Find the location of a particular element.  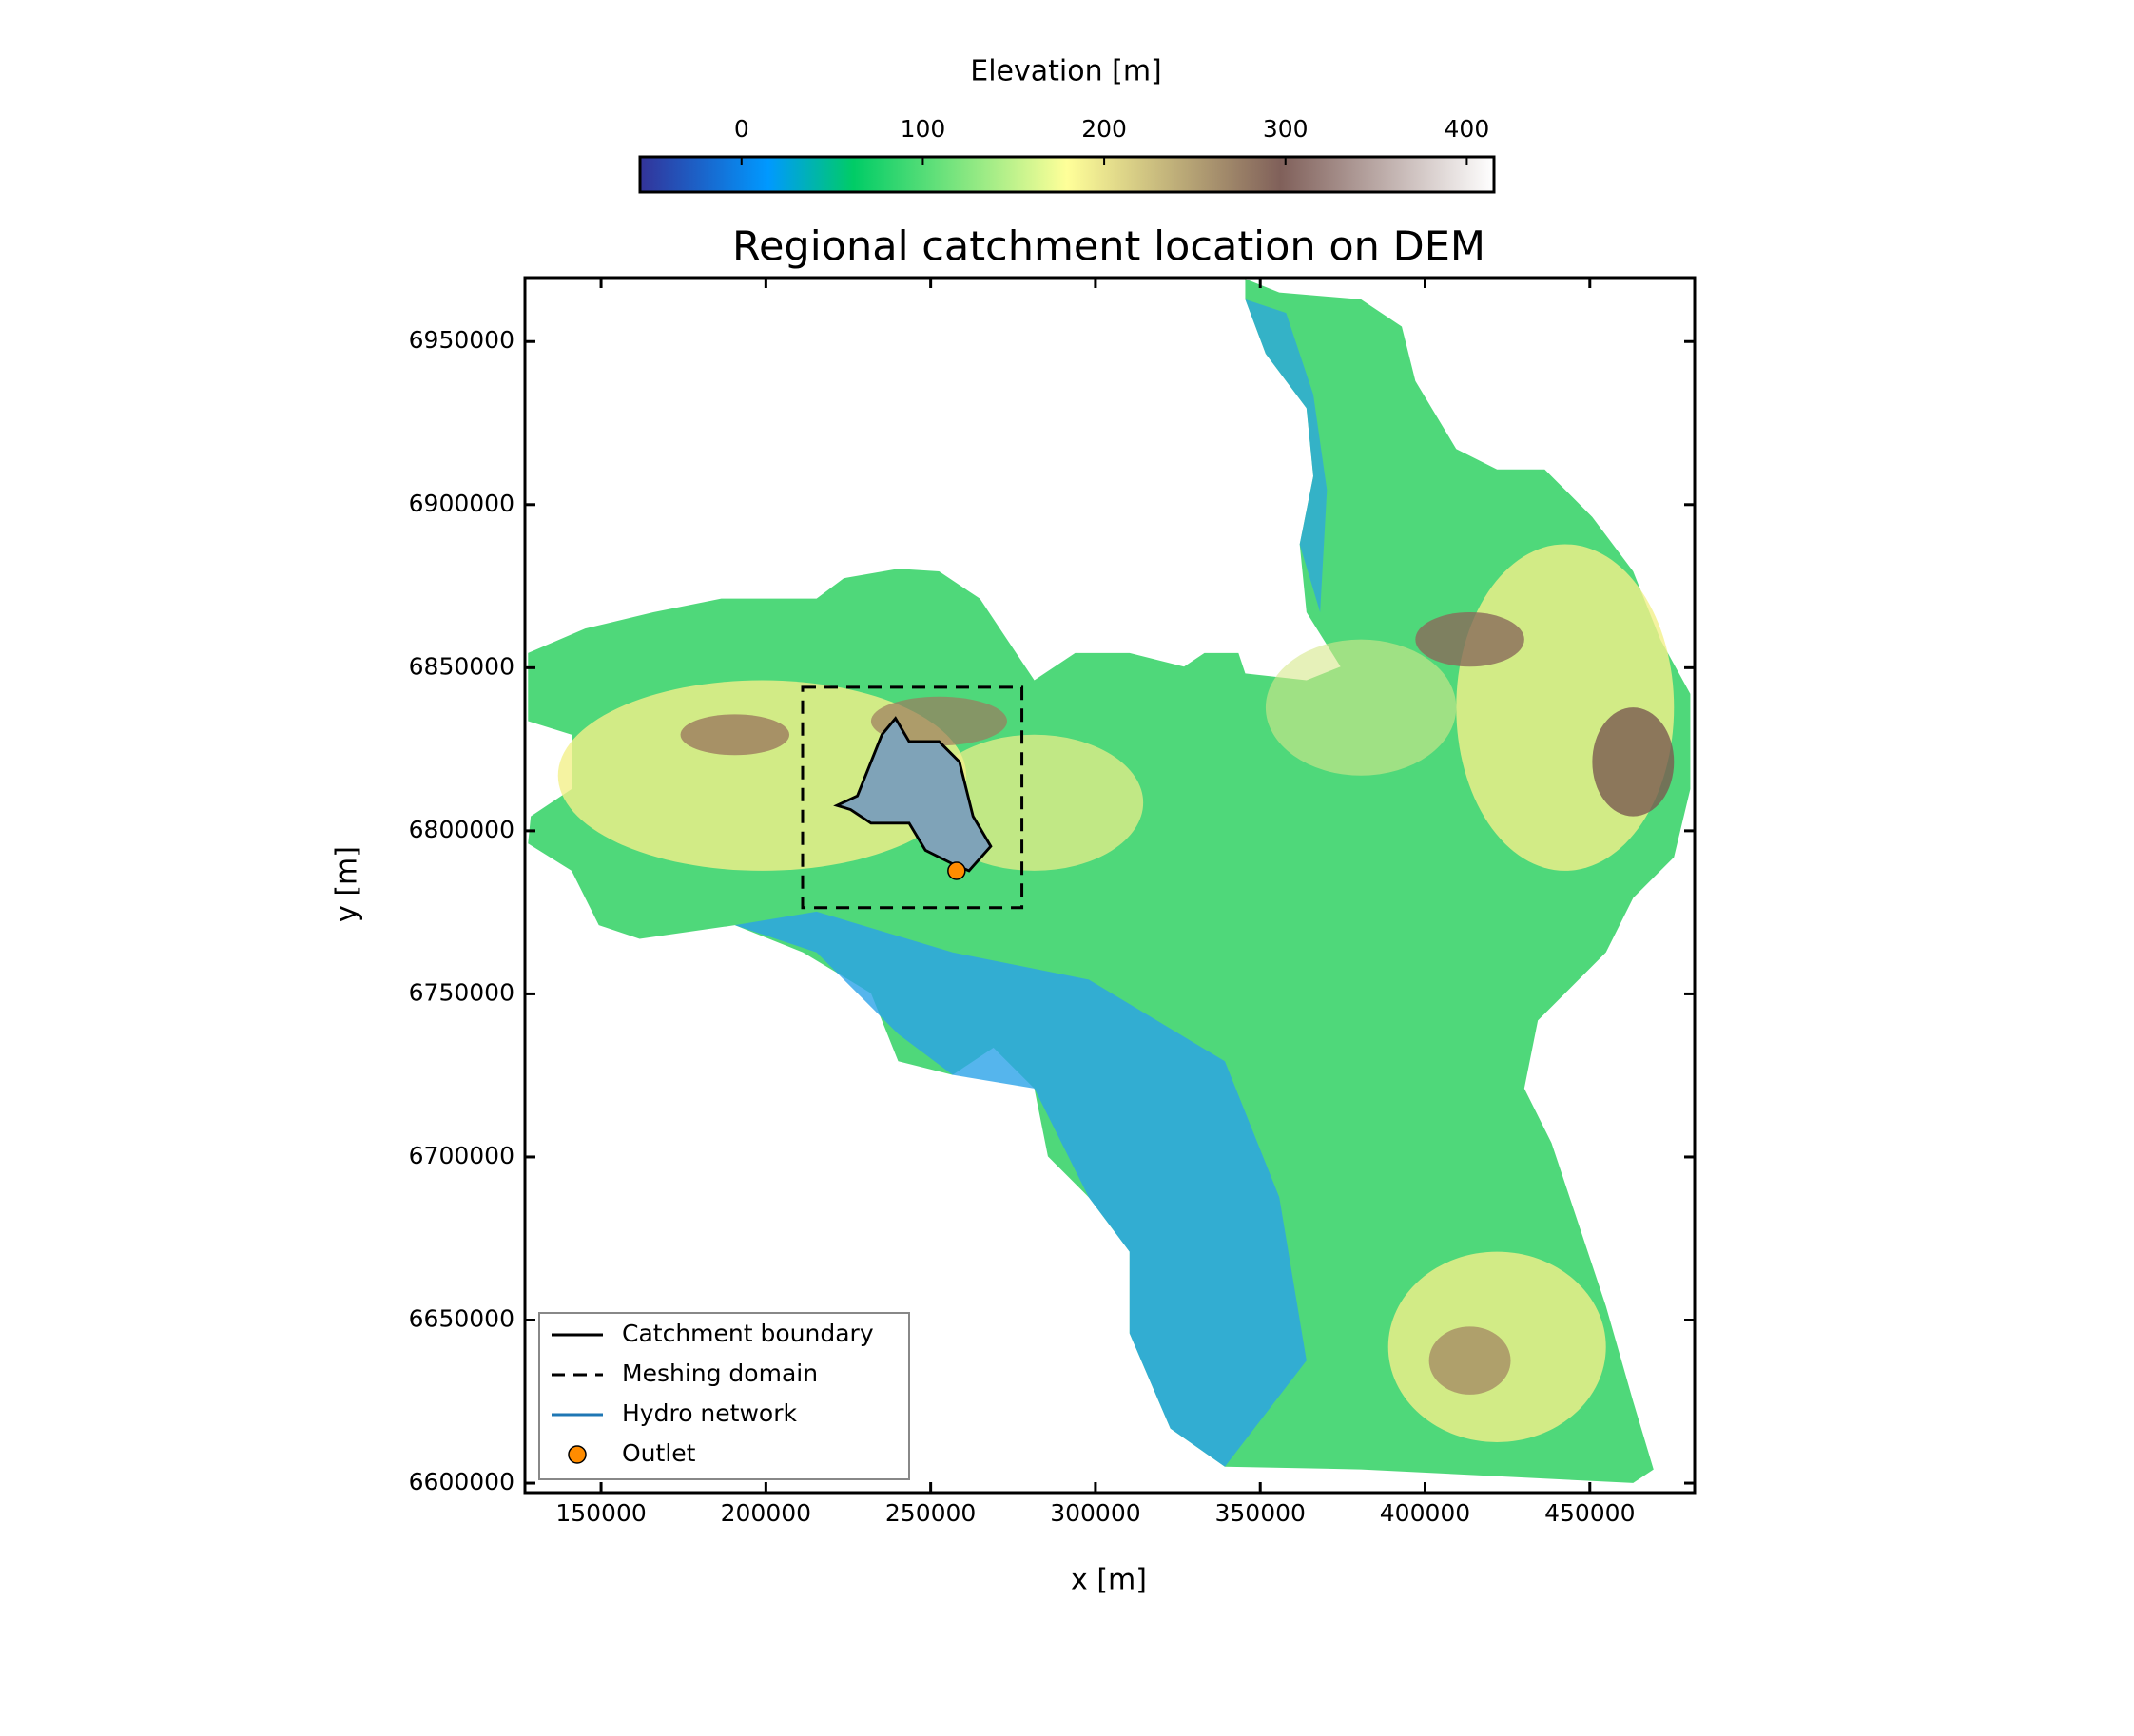

y-tick-label: 6850000 is located at coordinates (461, 666).